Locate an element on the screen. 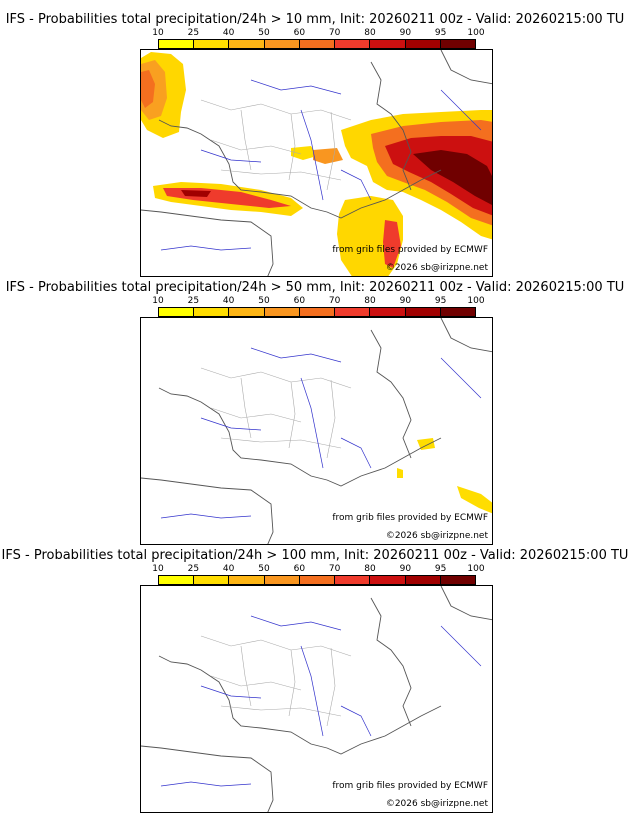 This screenshot has width=630, height=828. precip-area-central is located at coordinates (304, 153).